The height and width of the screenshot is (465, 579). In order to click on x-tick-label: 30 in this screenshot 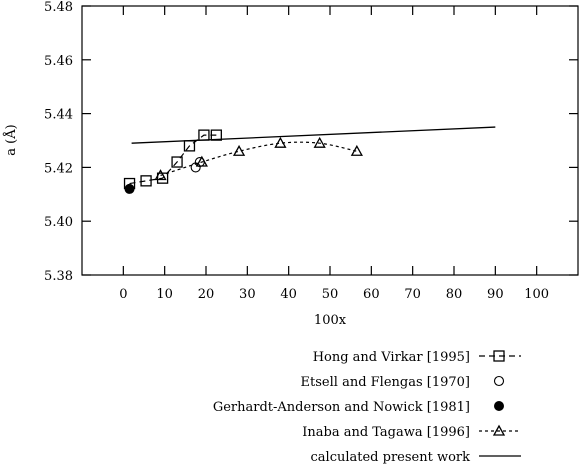, I will do `click(247, 294)`.